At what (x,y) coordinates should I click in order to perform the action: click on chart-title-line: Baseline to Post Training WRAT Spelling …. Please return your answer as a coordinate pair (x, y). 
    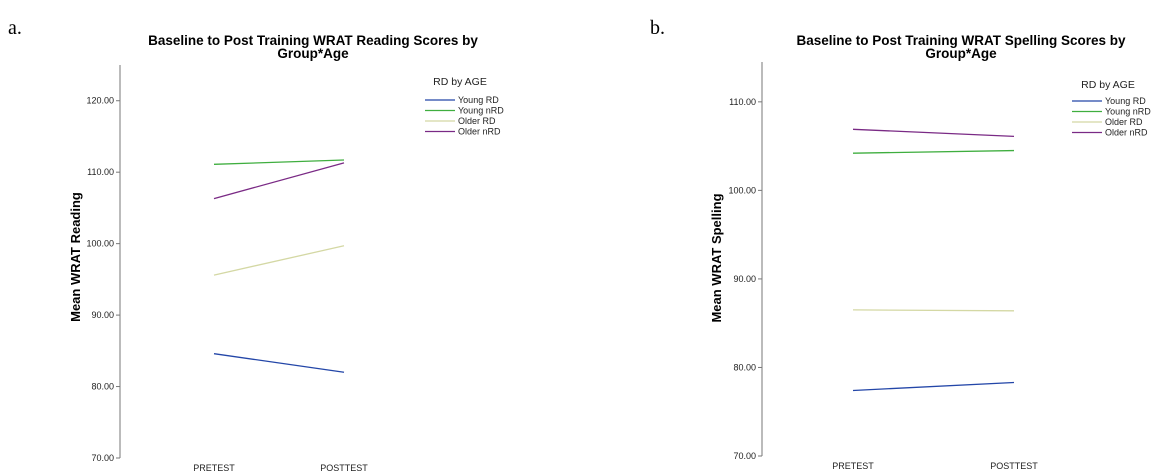
    Looking at the image, I should click on (961, 40).